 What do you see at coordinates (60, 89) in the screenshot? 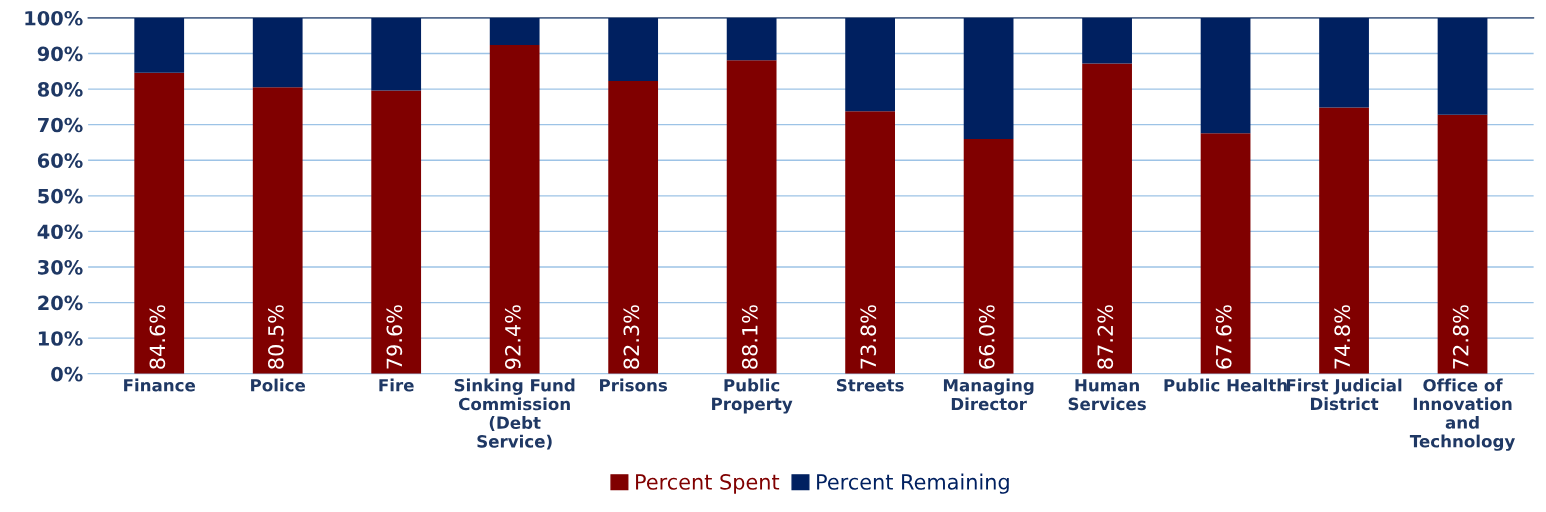
I see `y-tick-label: 80%` at bounding box center [60, 89].